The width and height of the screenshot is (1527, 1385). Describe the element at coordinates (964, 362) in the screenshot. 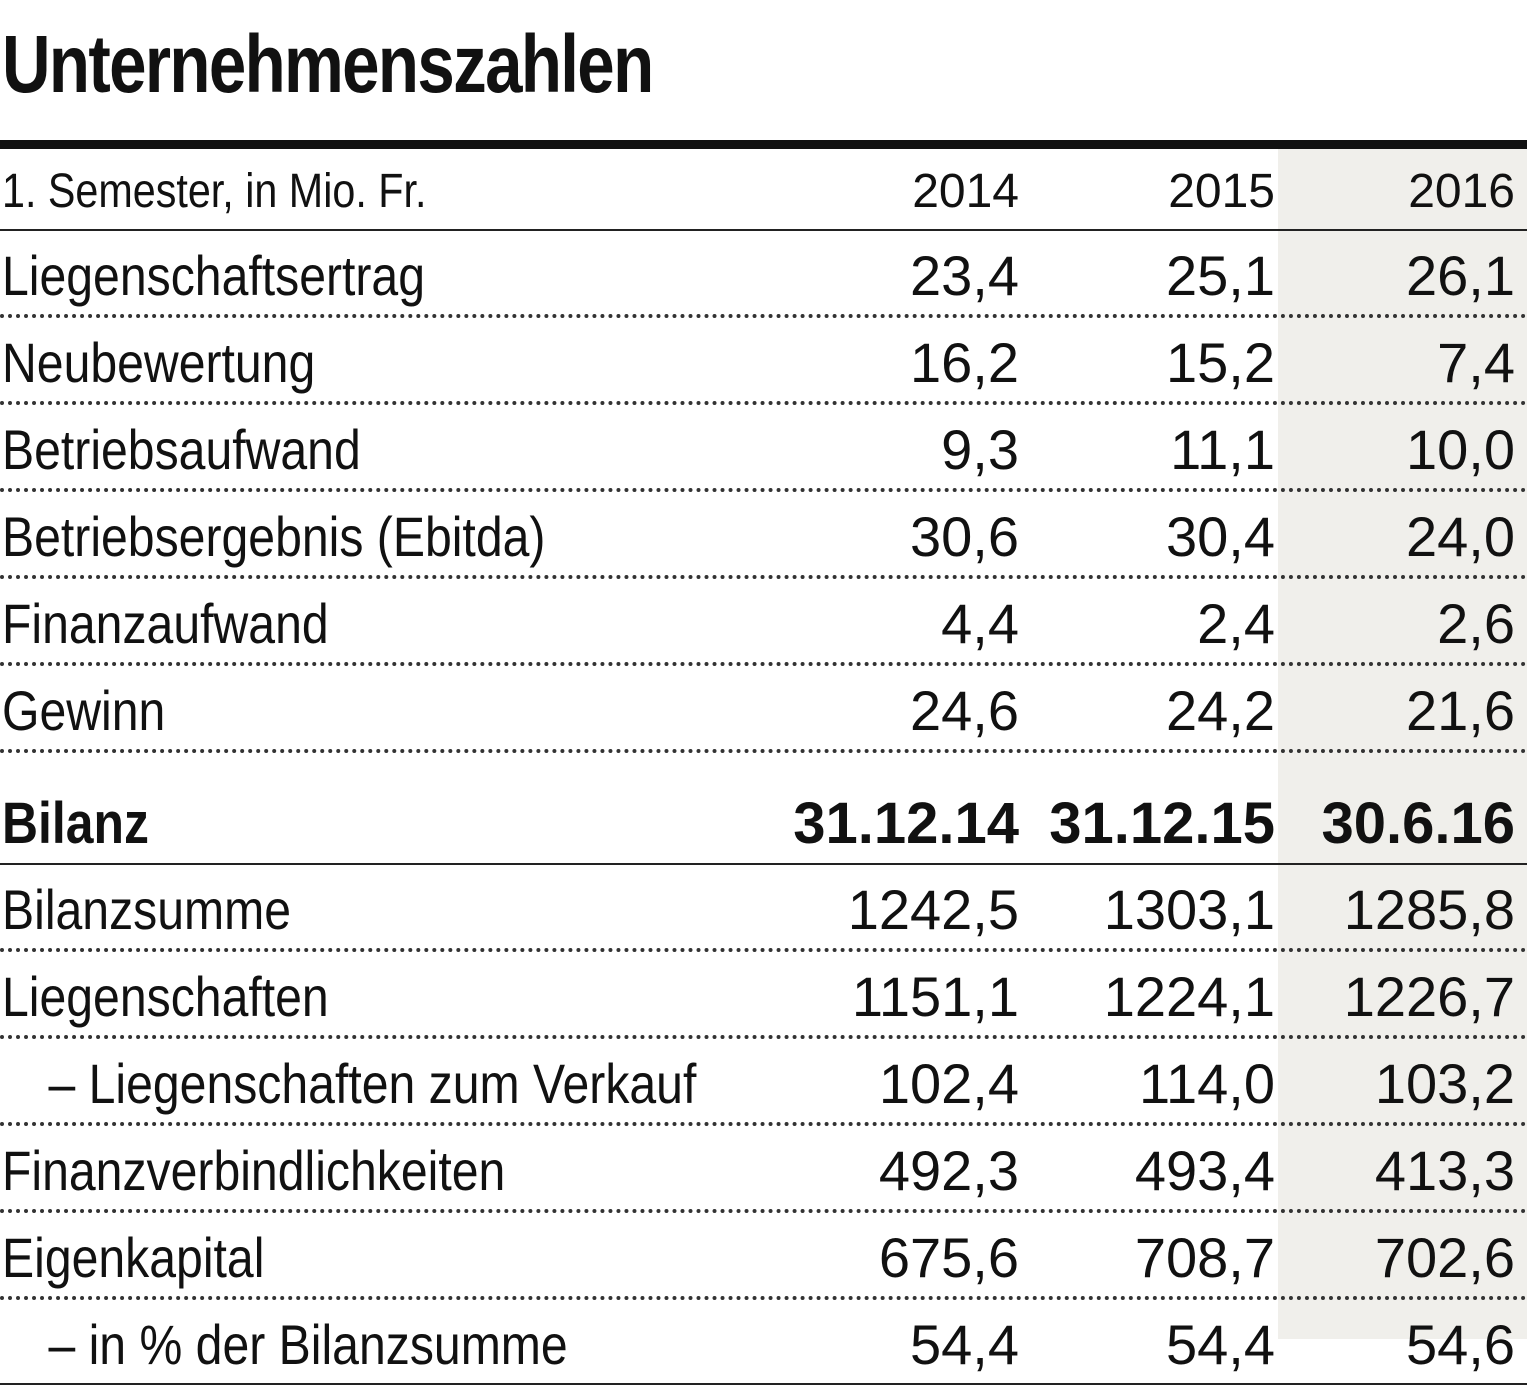

I see `row-value: 16,2` at that location.